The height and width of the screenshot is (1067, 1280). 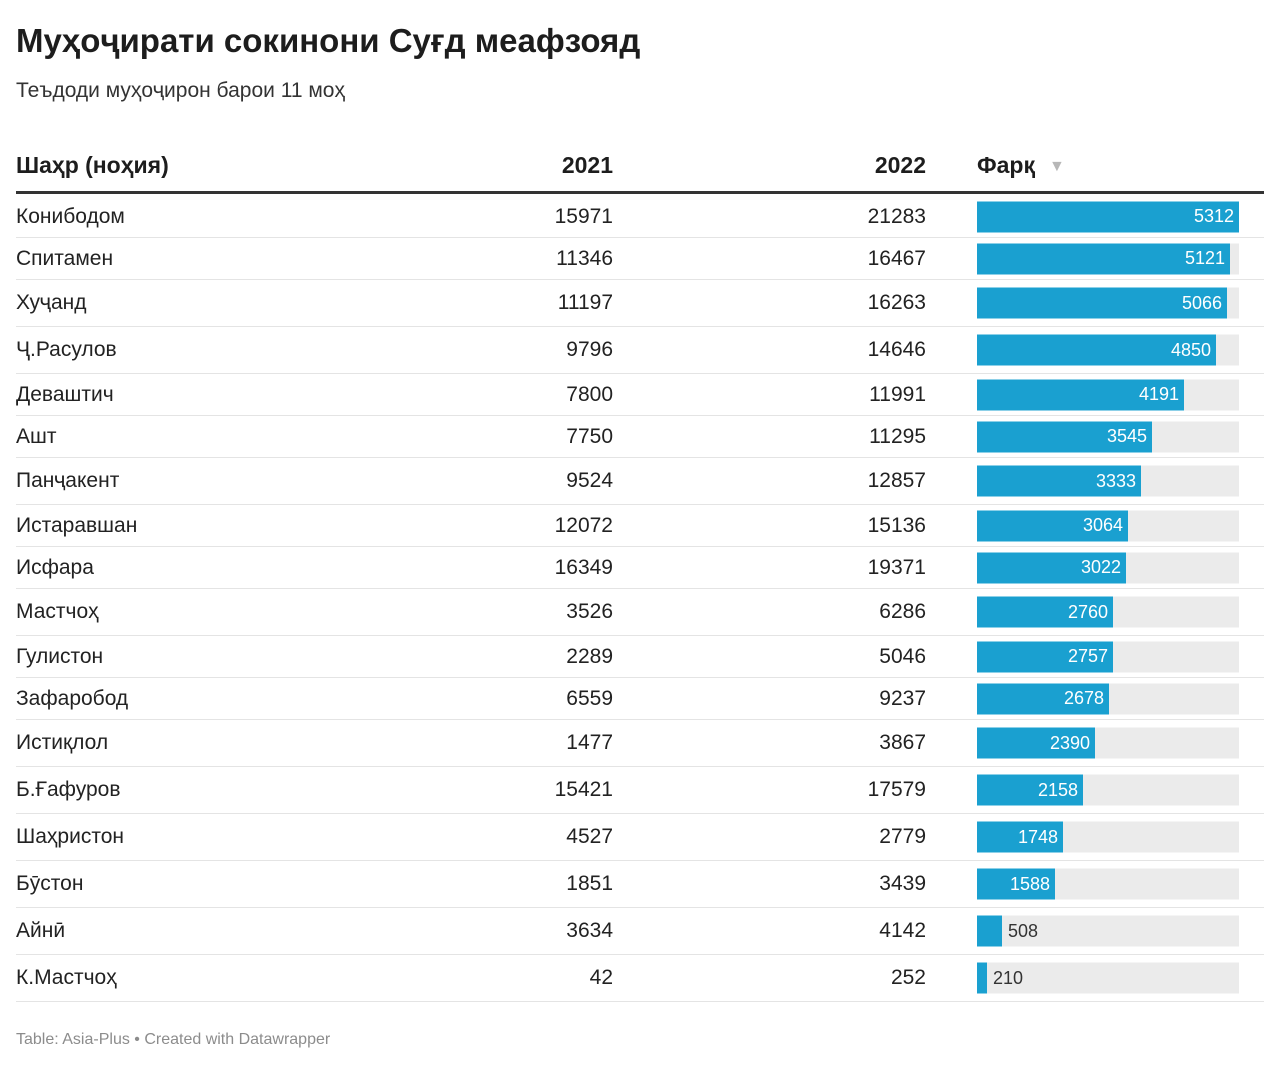 I want to click on bar-value-label: 5312, so click(x=1213, y=216).